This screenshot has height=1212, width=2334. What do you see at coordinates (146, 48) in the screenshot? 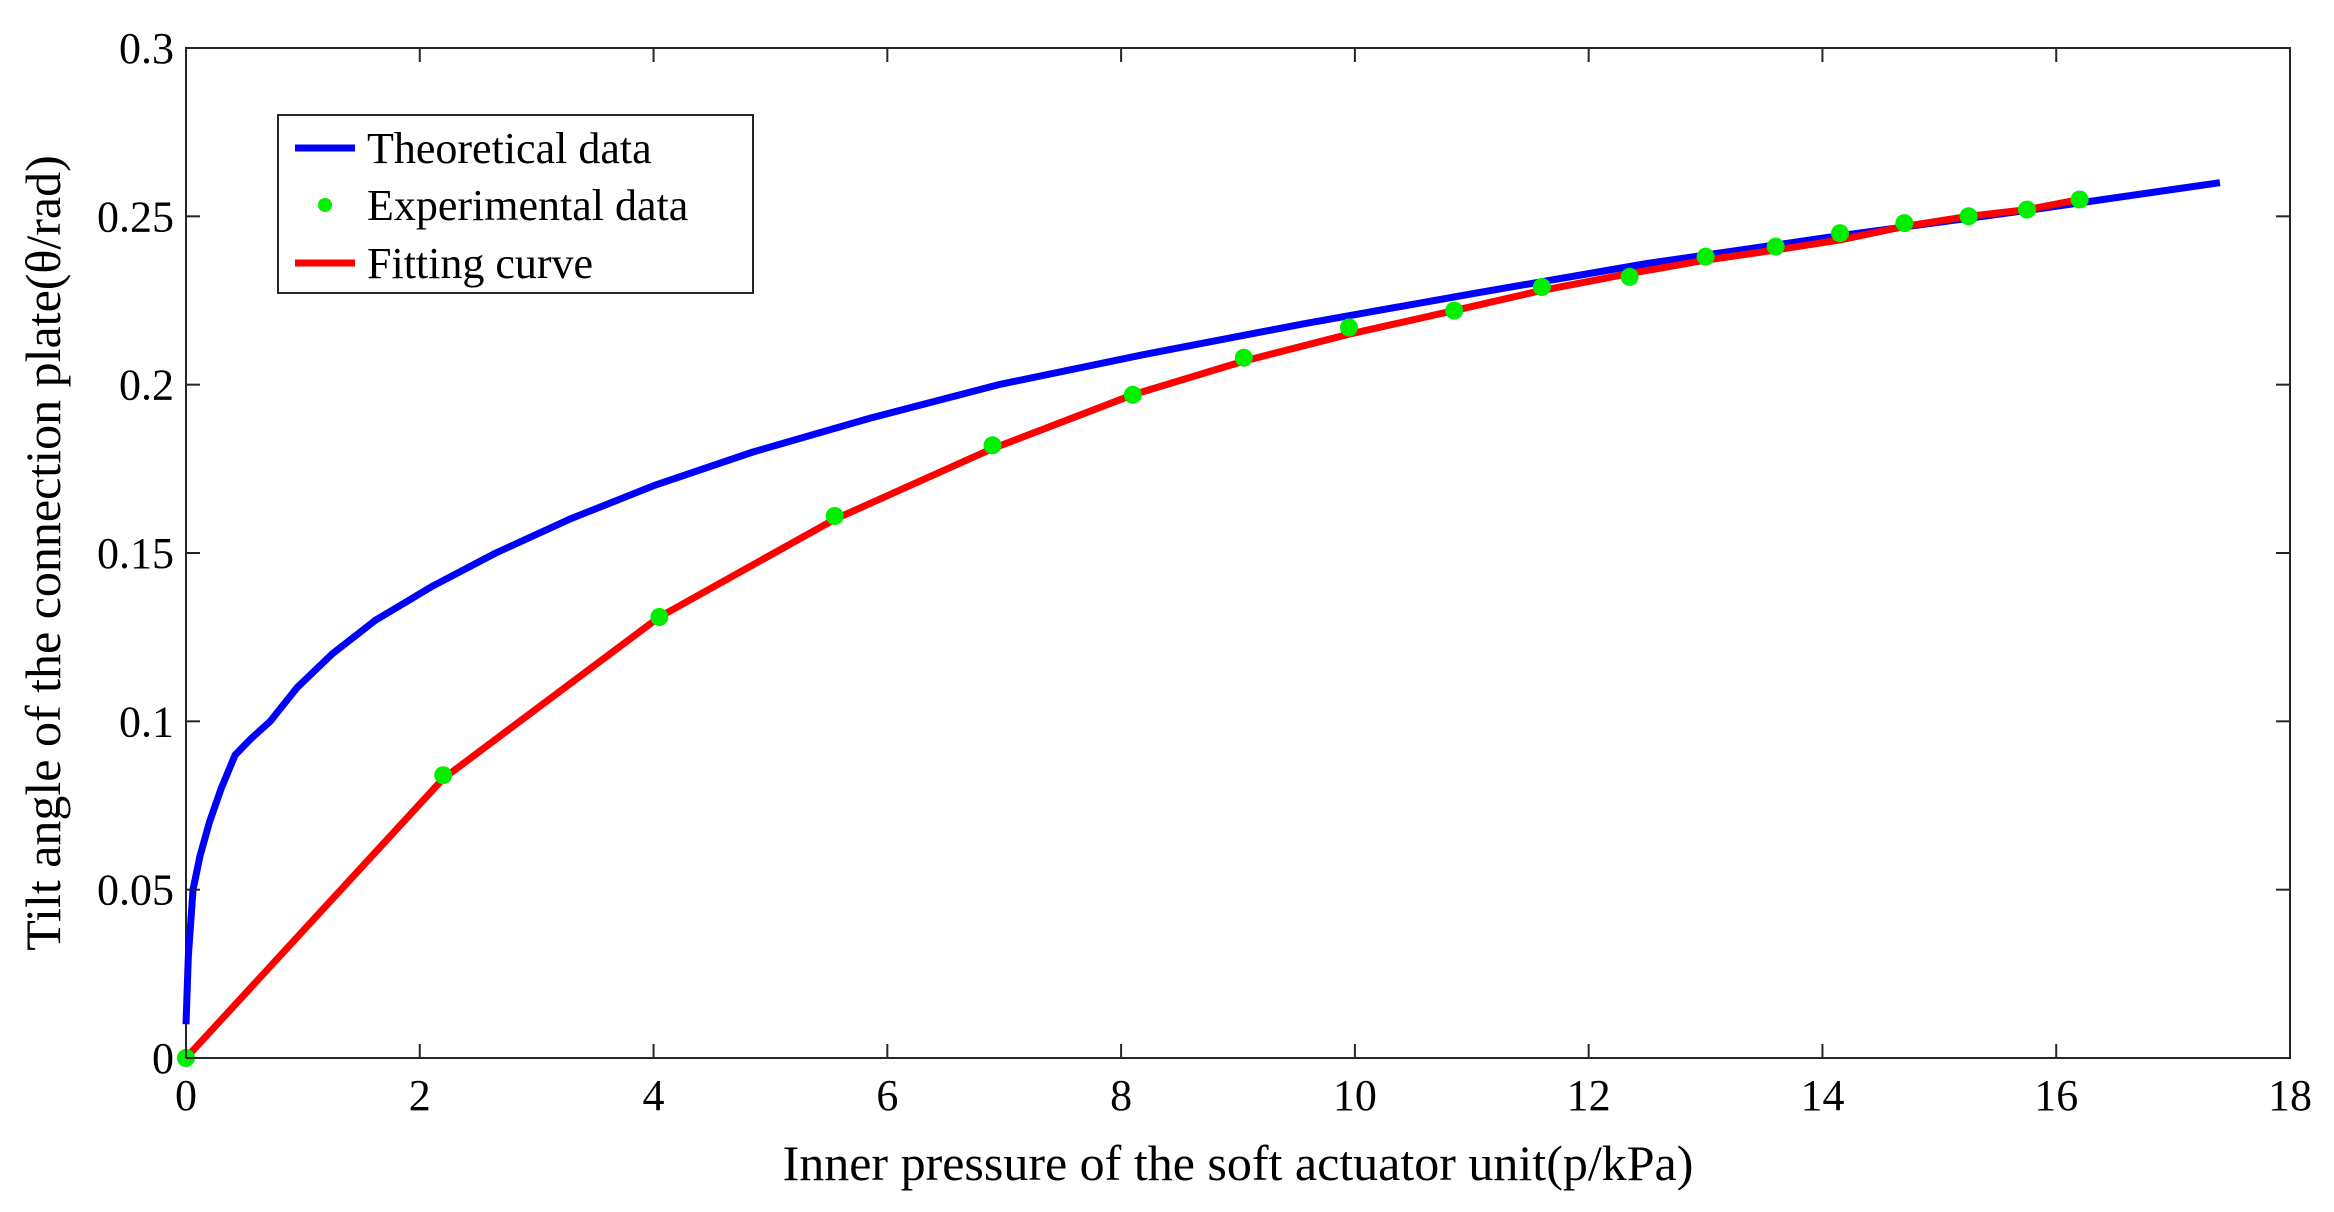
I see `y-tick-label: 0.3` at bounding box center [146, 48].